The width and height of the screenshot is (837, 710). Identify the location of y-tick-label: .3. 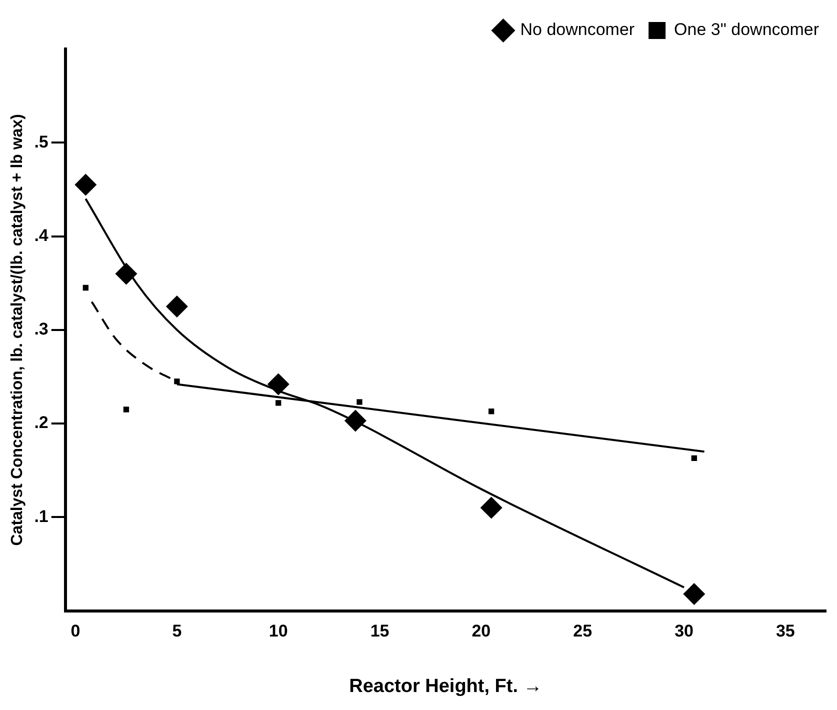
(41, 329).